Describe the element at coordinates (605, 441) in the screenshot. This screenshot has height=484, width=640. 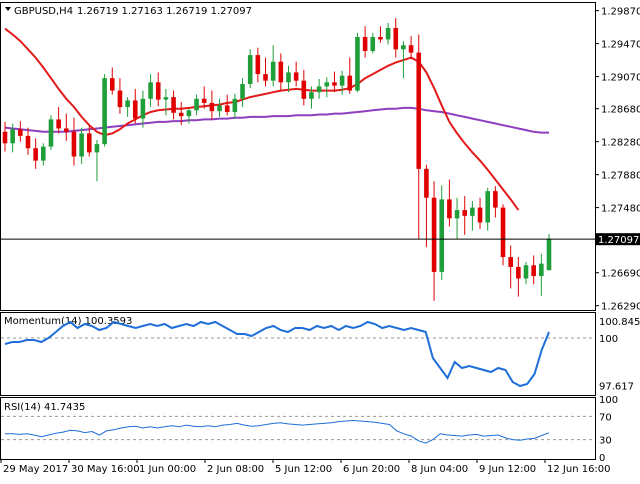
I see `rsi-tick-label: 30` at that location.